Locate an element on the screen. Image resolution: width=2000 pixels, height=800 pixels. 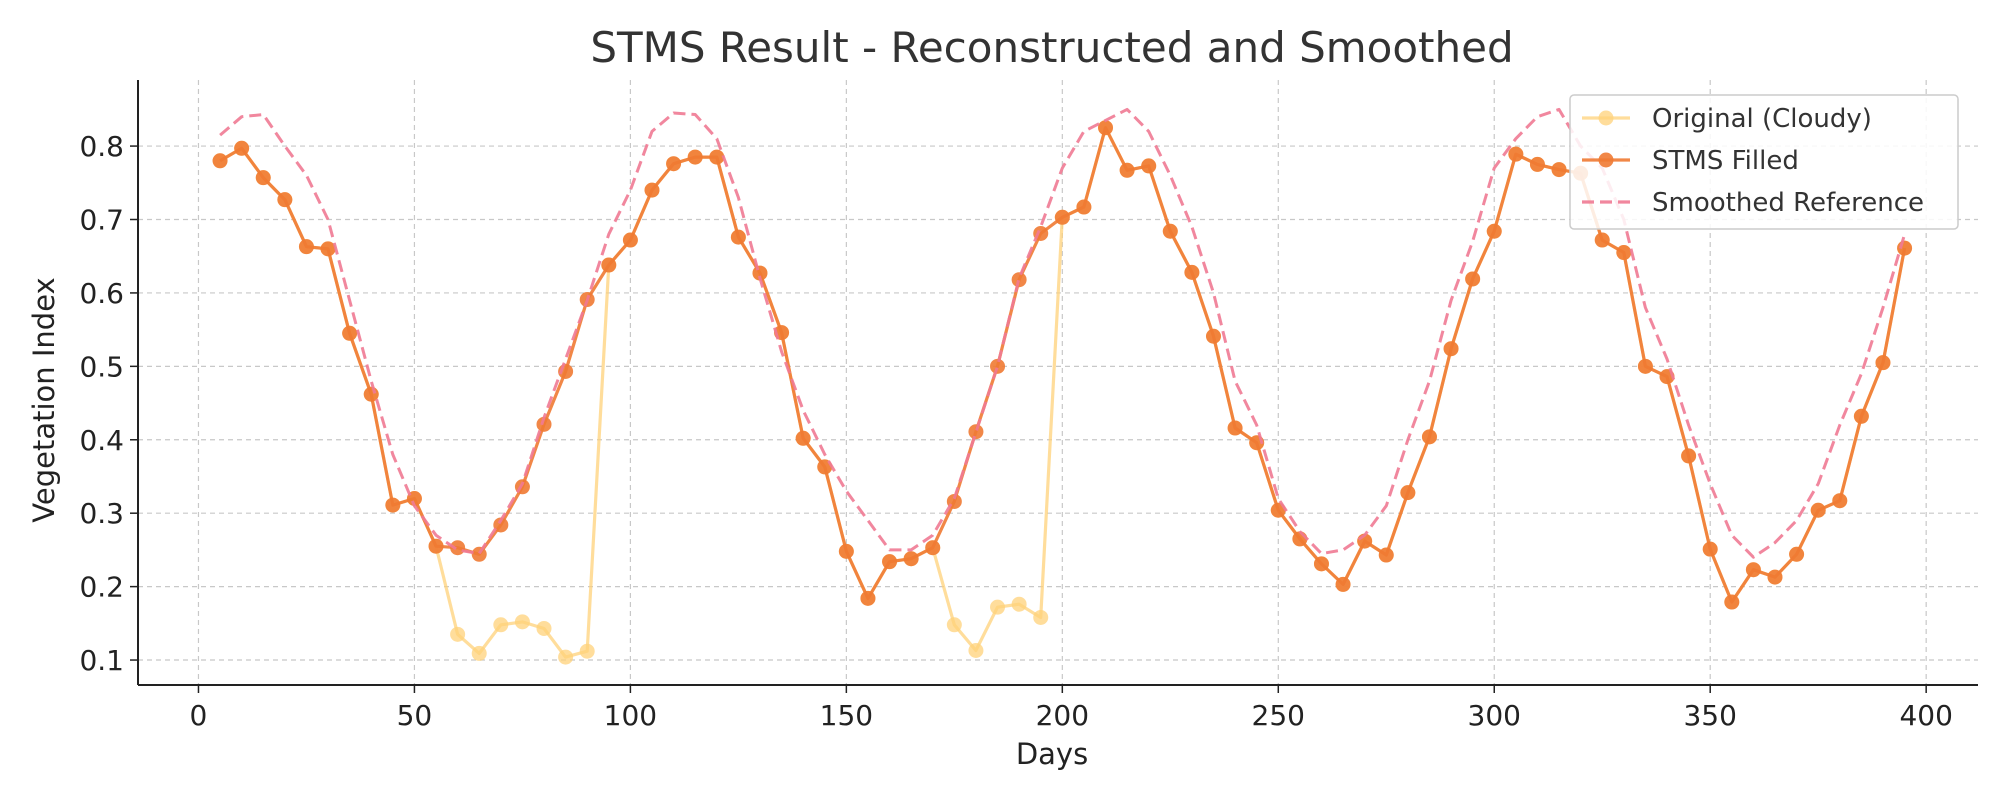
legend-item-smoothed-reference: Smoothed Reference is located at coordinates (1753, 203).